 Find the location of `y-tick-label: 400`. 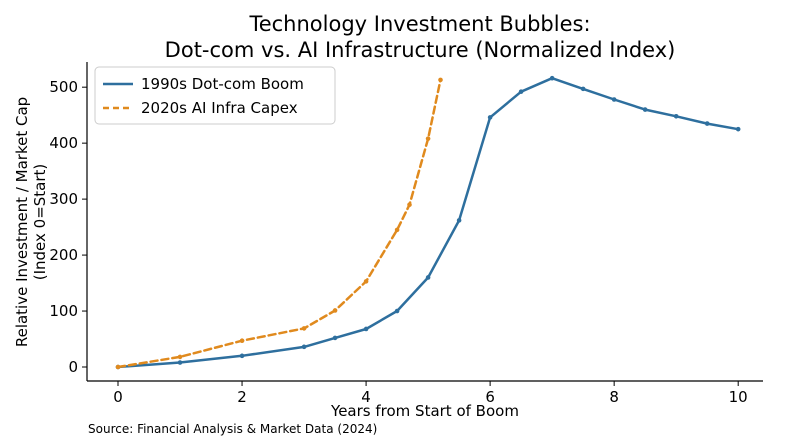

y-tick-label: 400 is located at coordinates (63, 143).